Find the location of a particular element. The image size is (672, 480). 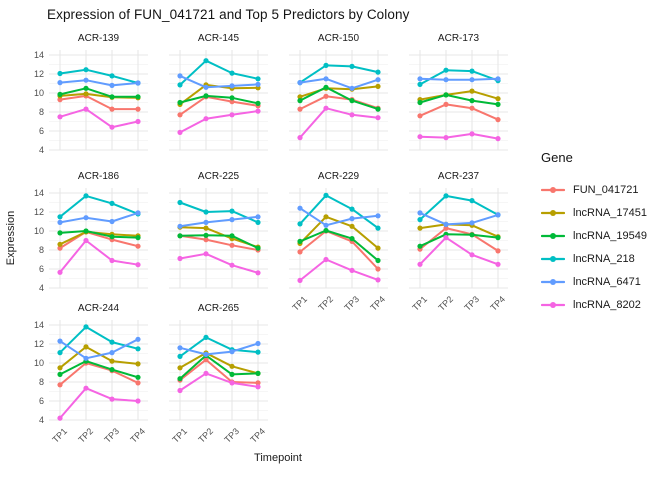

y-tick-label: 14 is located at coordinates (38, 193).